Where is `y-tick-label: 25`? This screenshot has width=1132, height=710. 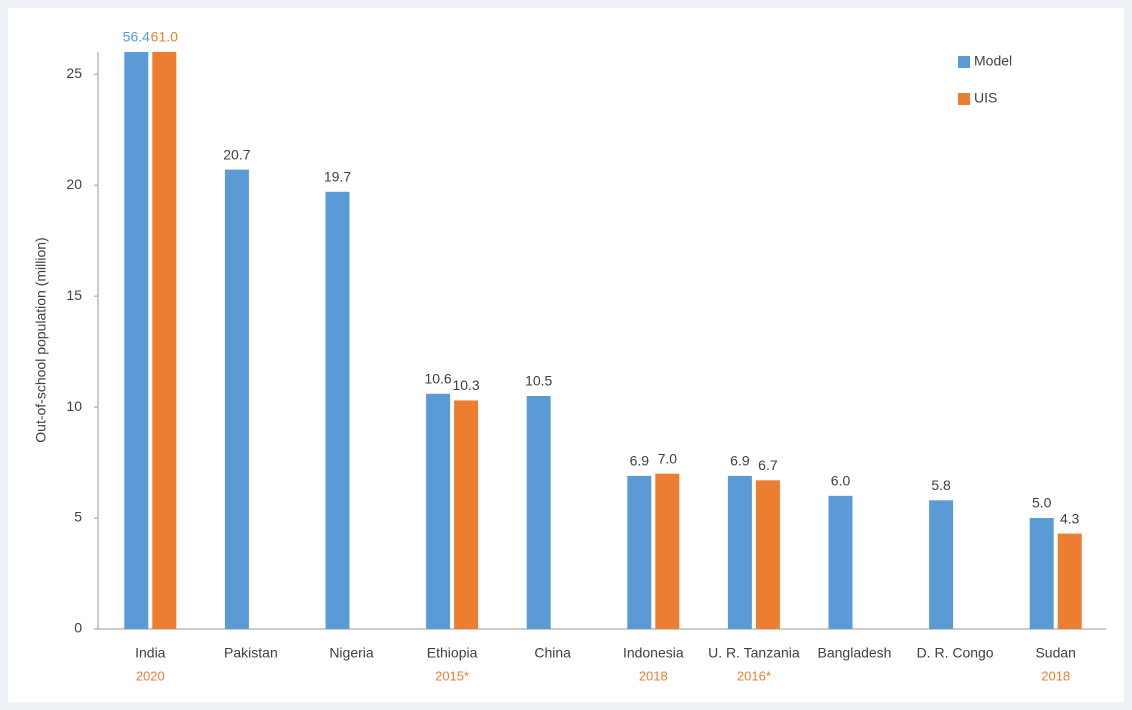
y-tick-label: 25 is located at coordinates (74, 73).